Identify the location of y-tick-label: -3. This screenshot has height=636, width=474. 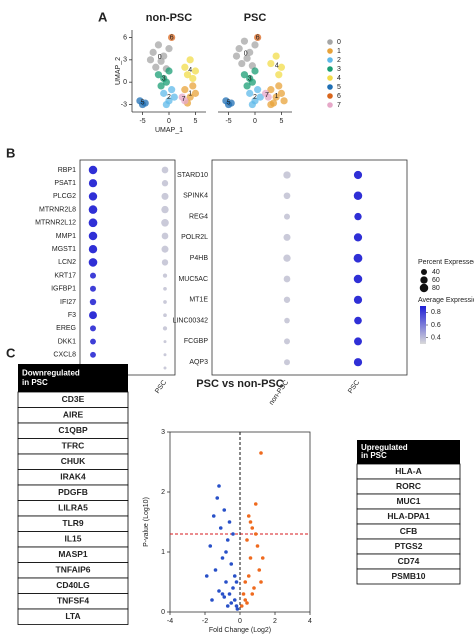
(124, 104).